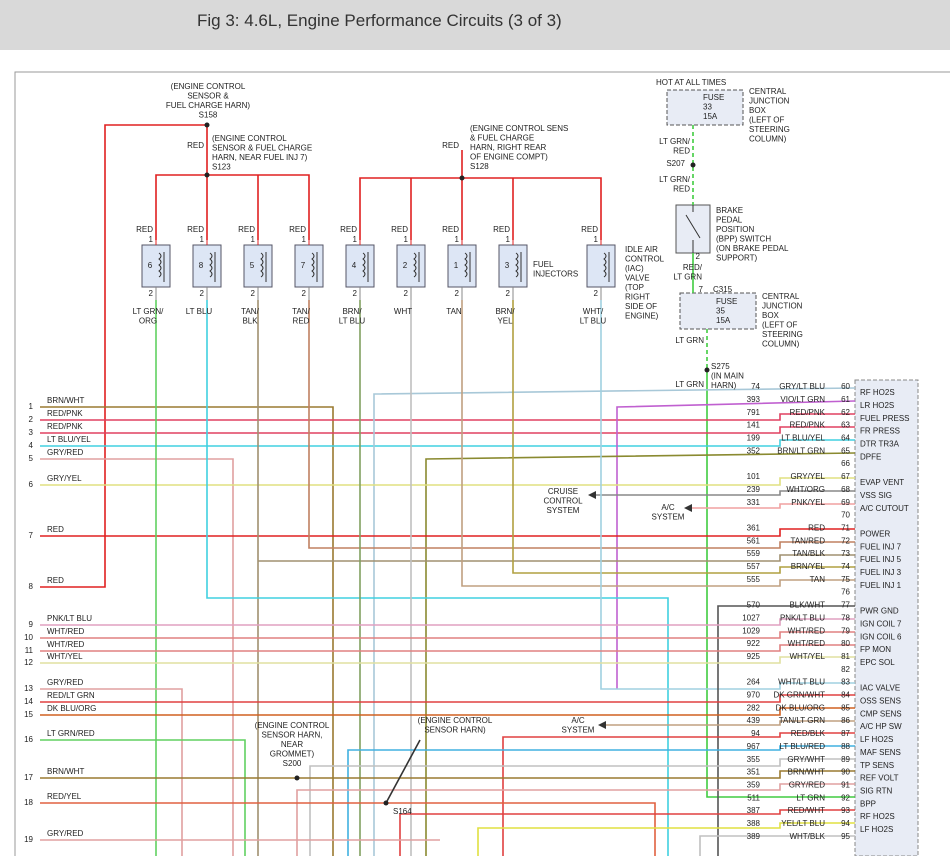  Describe the element at coordinates (720, 311) in the screenshot. I see `annotation: 35` at that location.